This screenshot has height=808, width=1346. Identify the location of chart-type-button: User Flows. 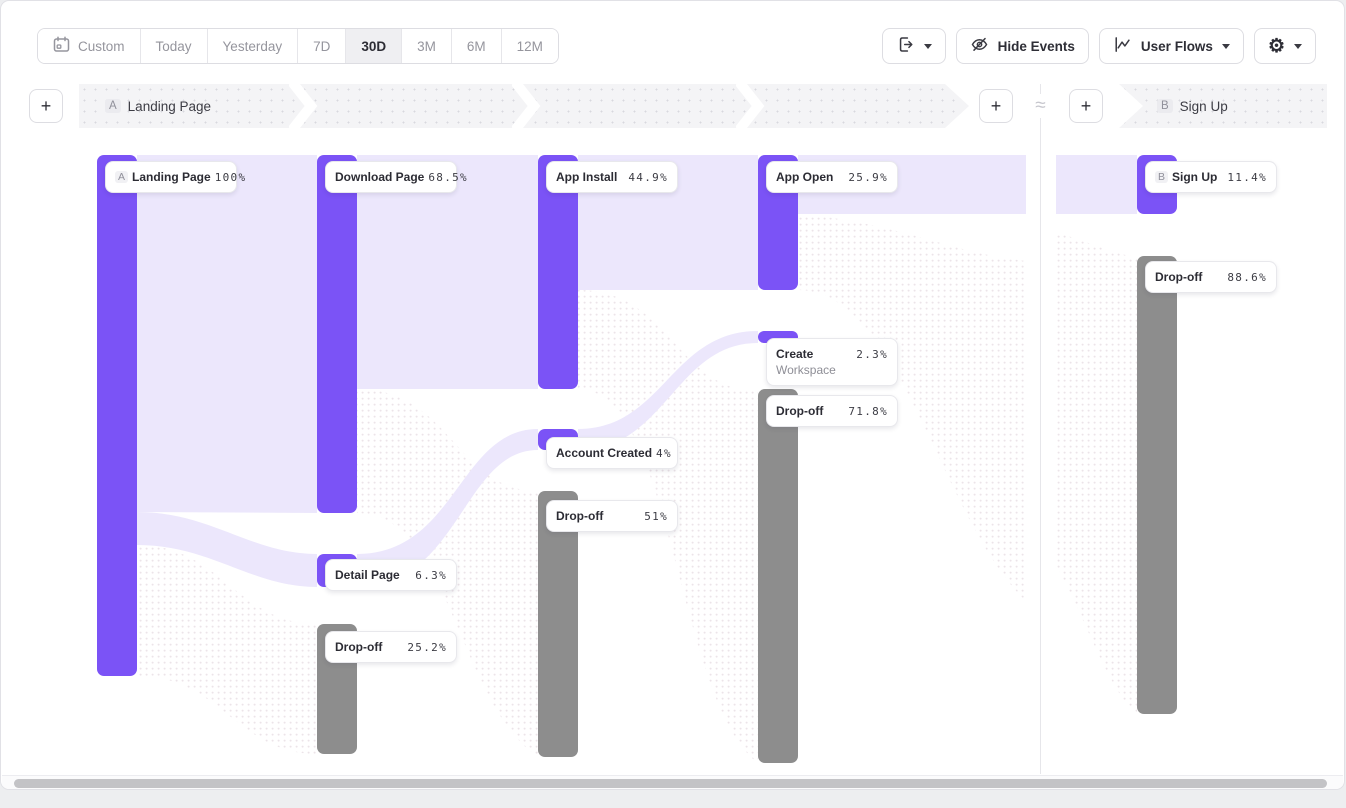
(1171, 46).